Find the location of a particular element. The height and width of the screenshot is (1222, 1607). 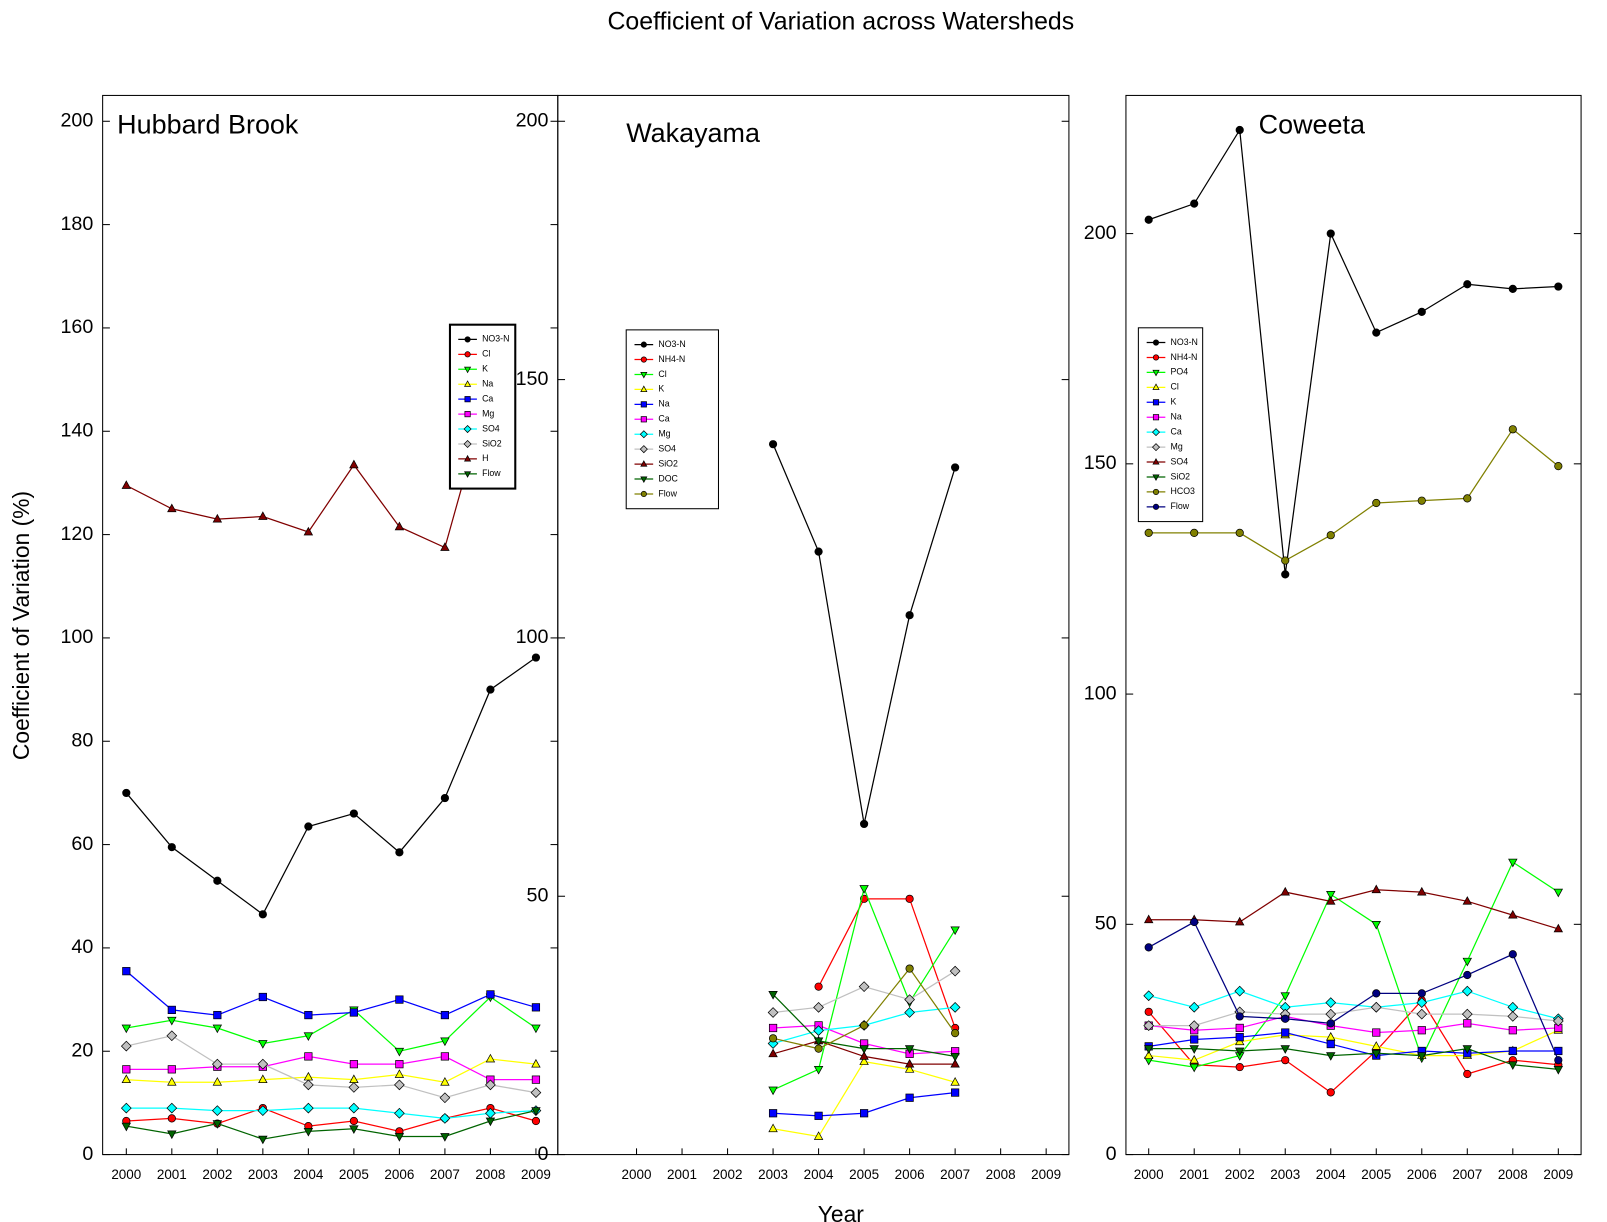

x-axis-label: Year is located at coordinates (841, 1211).